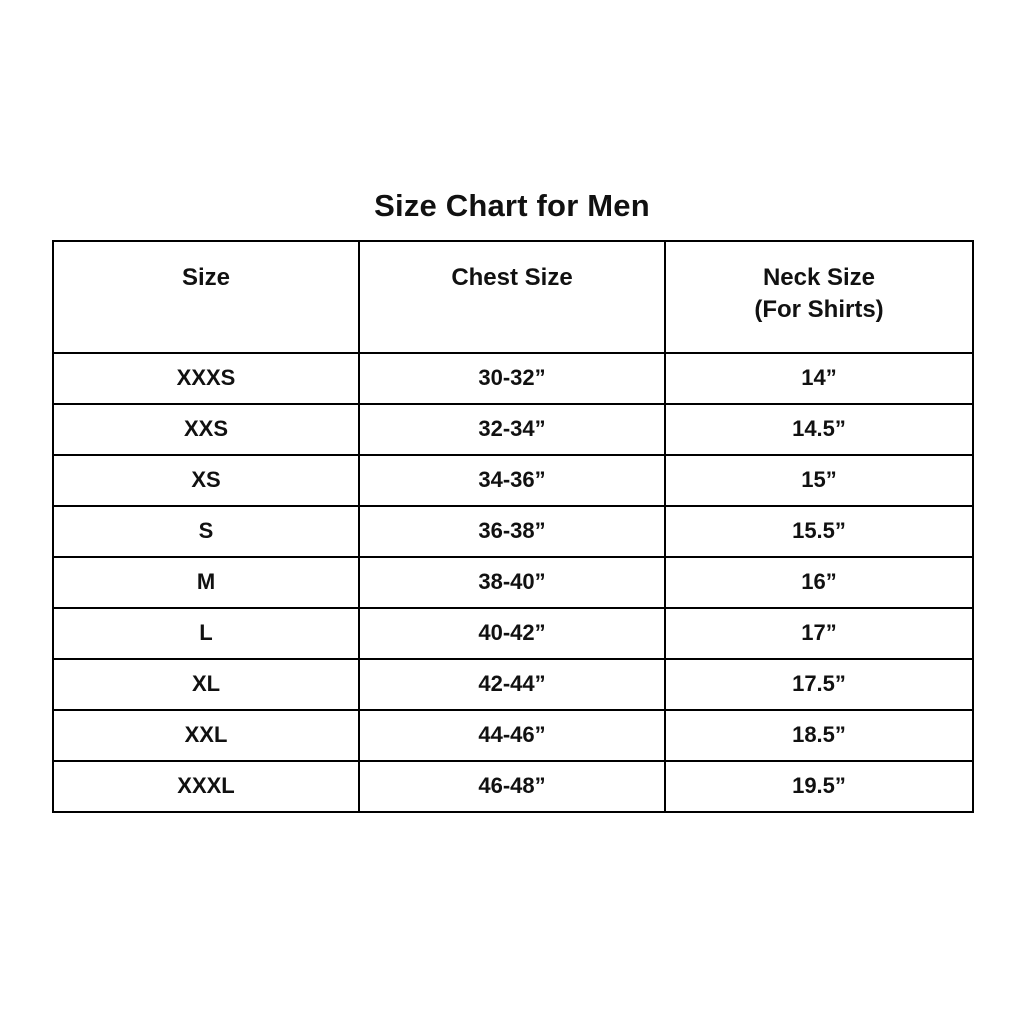  What do you see at coordinates (819, 378) in the screenshot?
I see `cell-neck: 14”` at bounding box center [819, 378].